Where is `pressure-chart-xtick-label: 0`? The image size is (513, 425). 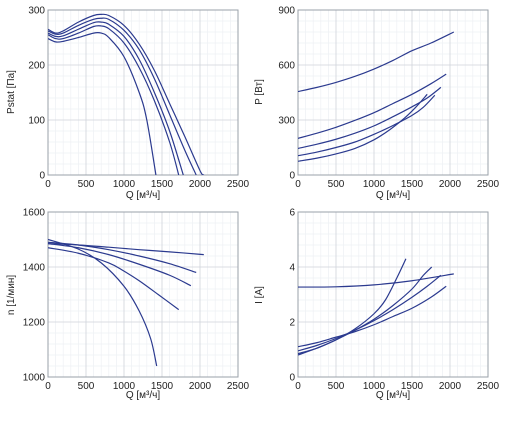
pressure-chart-xtick-label: 0 is located at coordinates (48, 184).